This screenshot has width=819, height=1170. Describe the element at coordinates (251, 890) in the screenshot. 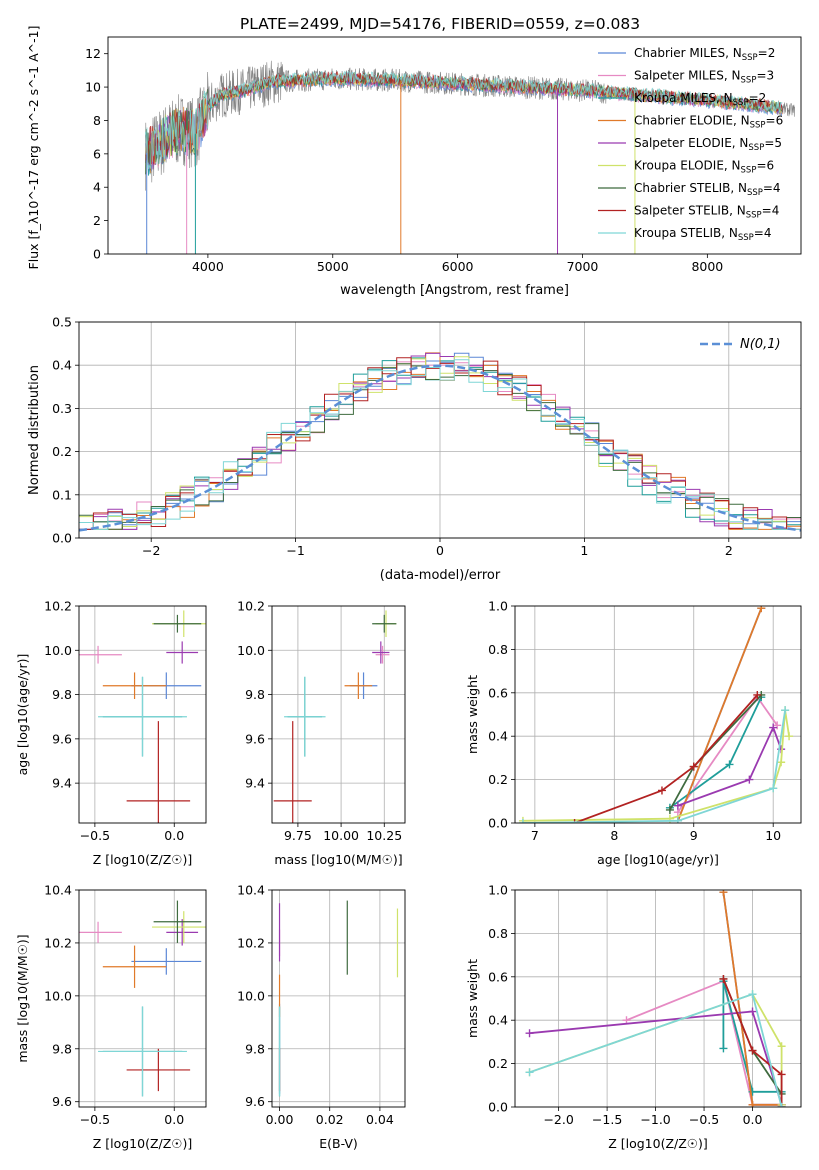

I see `y-tick-label: 10.4` at that location.